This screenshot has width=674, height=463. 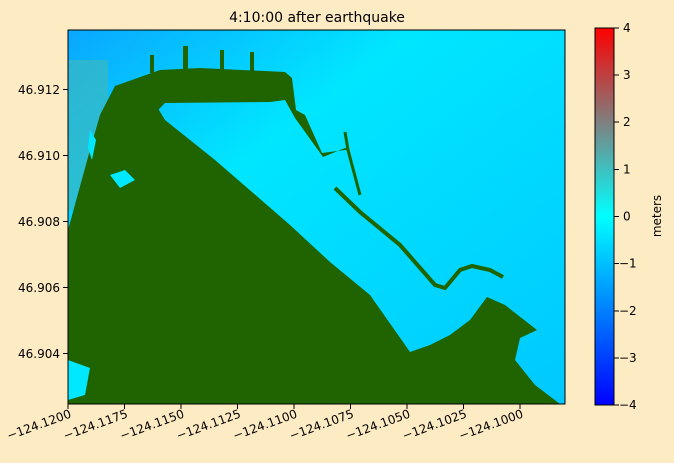 I want to click on colorbar-tick-label: −2, so click(x=628, y=311).